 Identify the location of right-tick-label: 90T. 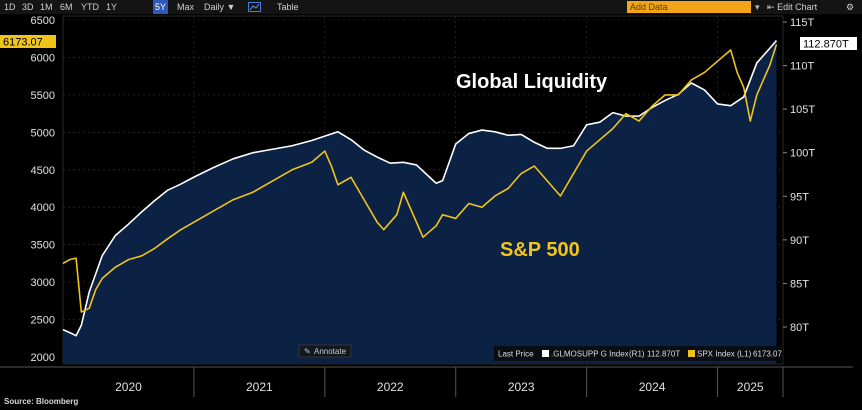
(799, 241).